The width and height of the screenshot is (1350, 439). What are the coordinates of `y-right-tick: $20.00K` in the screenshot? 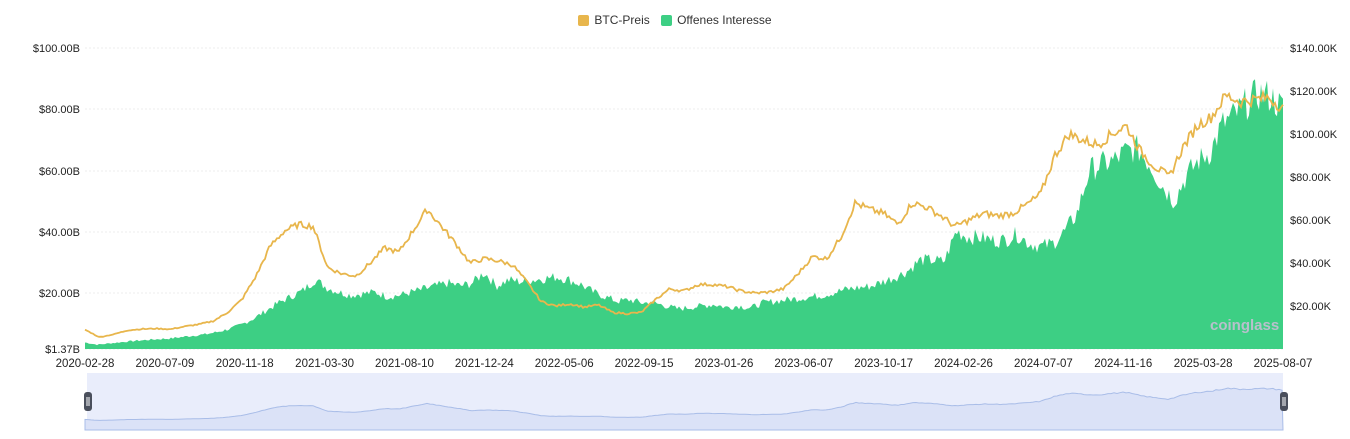 It's located at (1311, 307).